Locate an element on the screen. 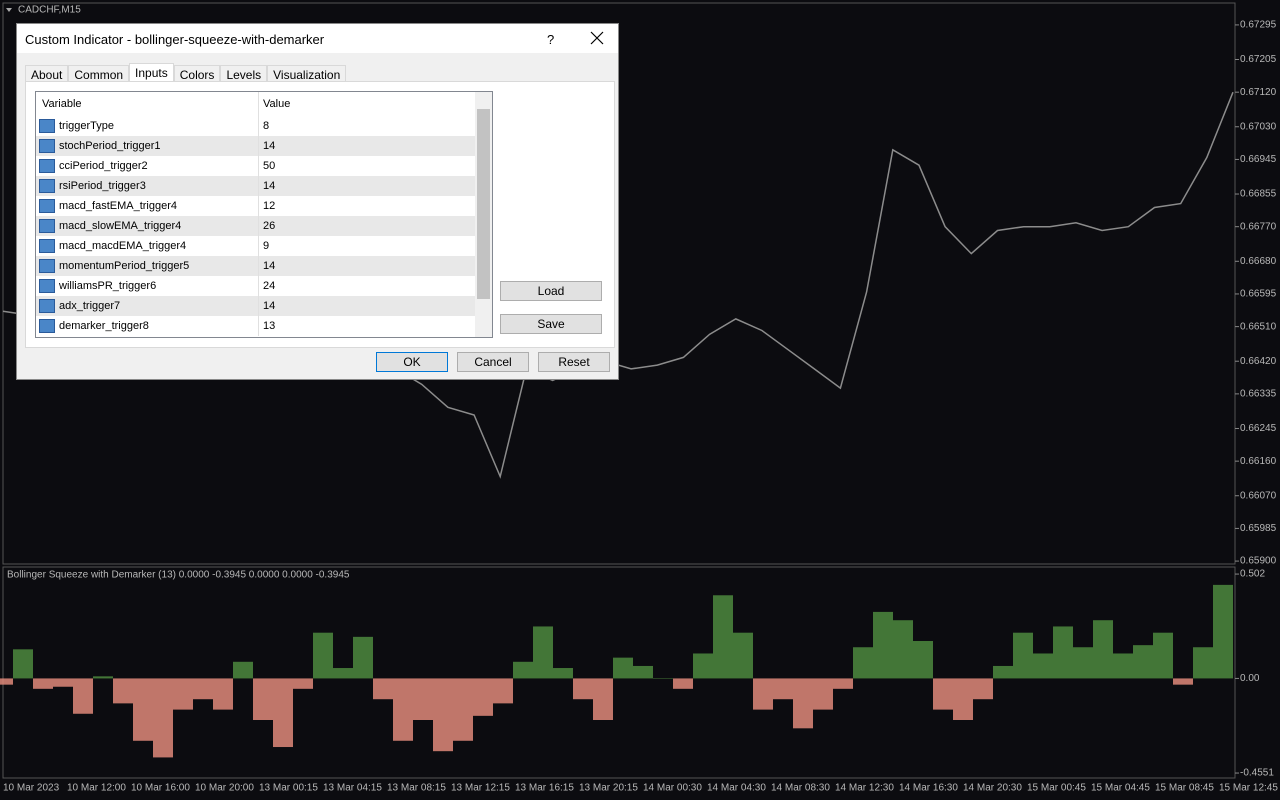 The height and width of the screenshot is (800, 1280). button: Reset is located at coordinates (574, 362).